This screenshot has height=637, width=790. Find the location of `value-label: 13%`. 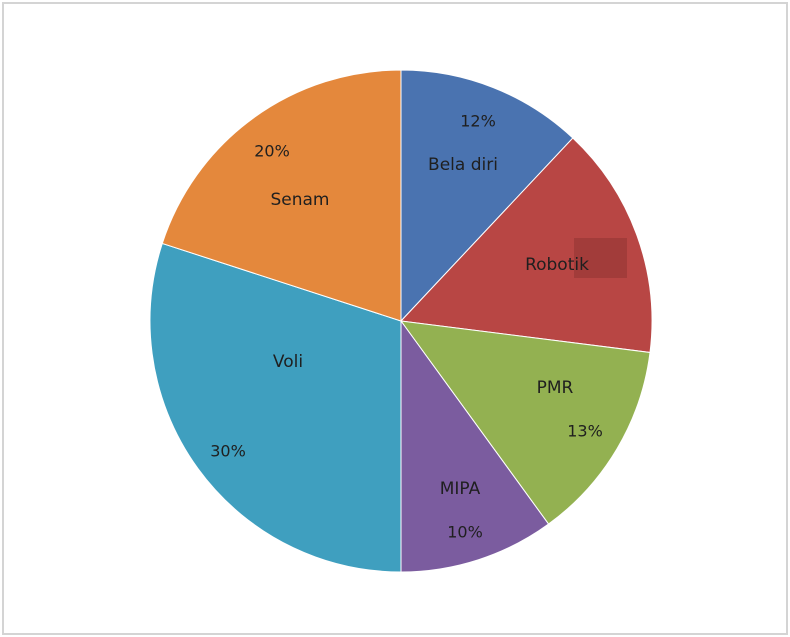

value-label: 13% is located at coordinates (585, 431).